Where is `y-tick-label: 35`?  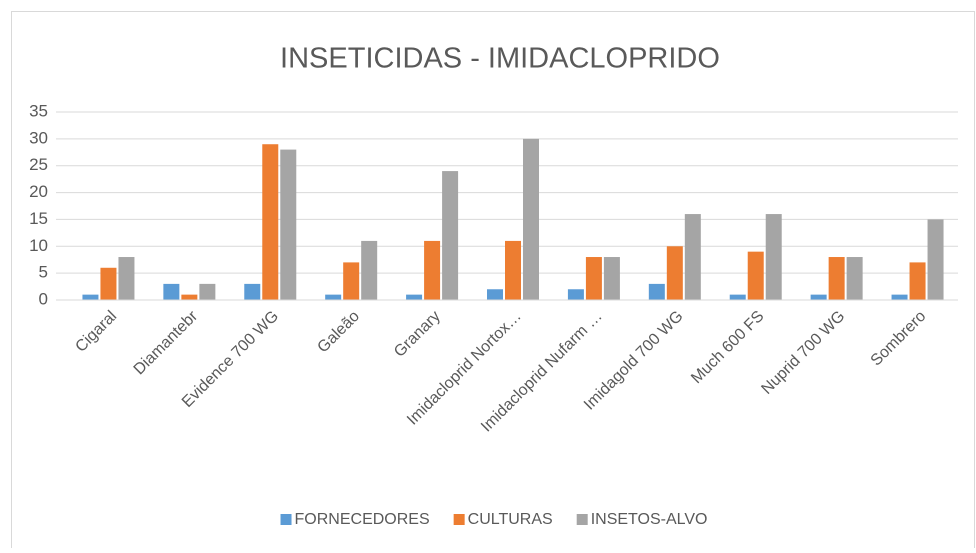
y-tick-label: 35 is located at coordinates (38, 110).